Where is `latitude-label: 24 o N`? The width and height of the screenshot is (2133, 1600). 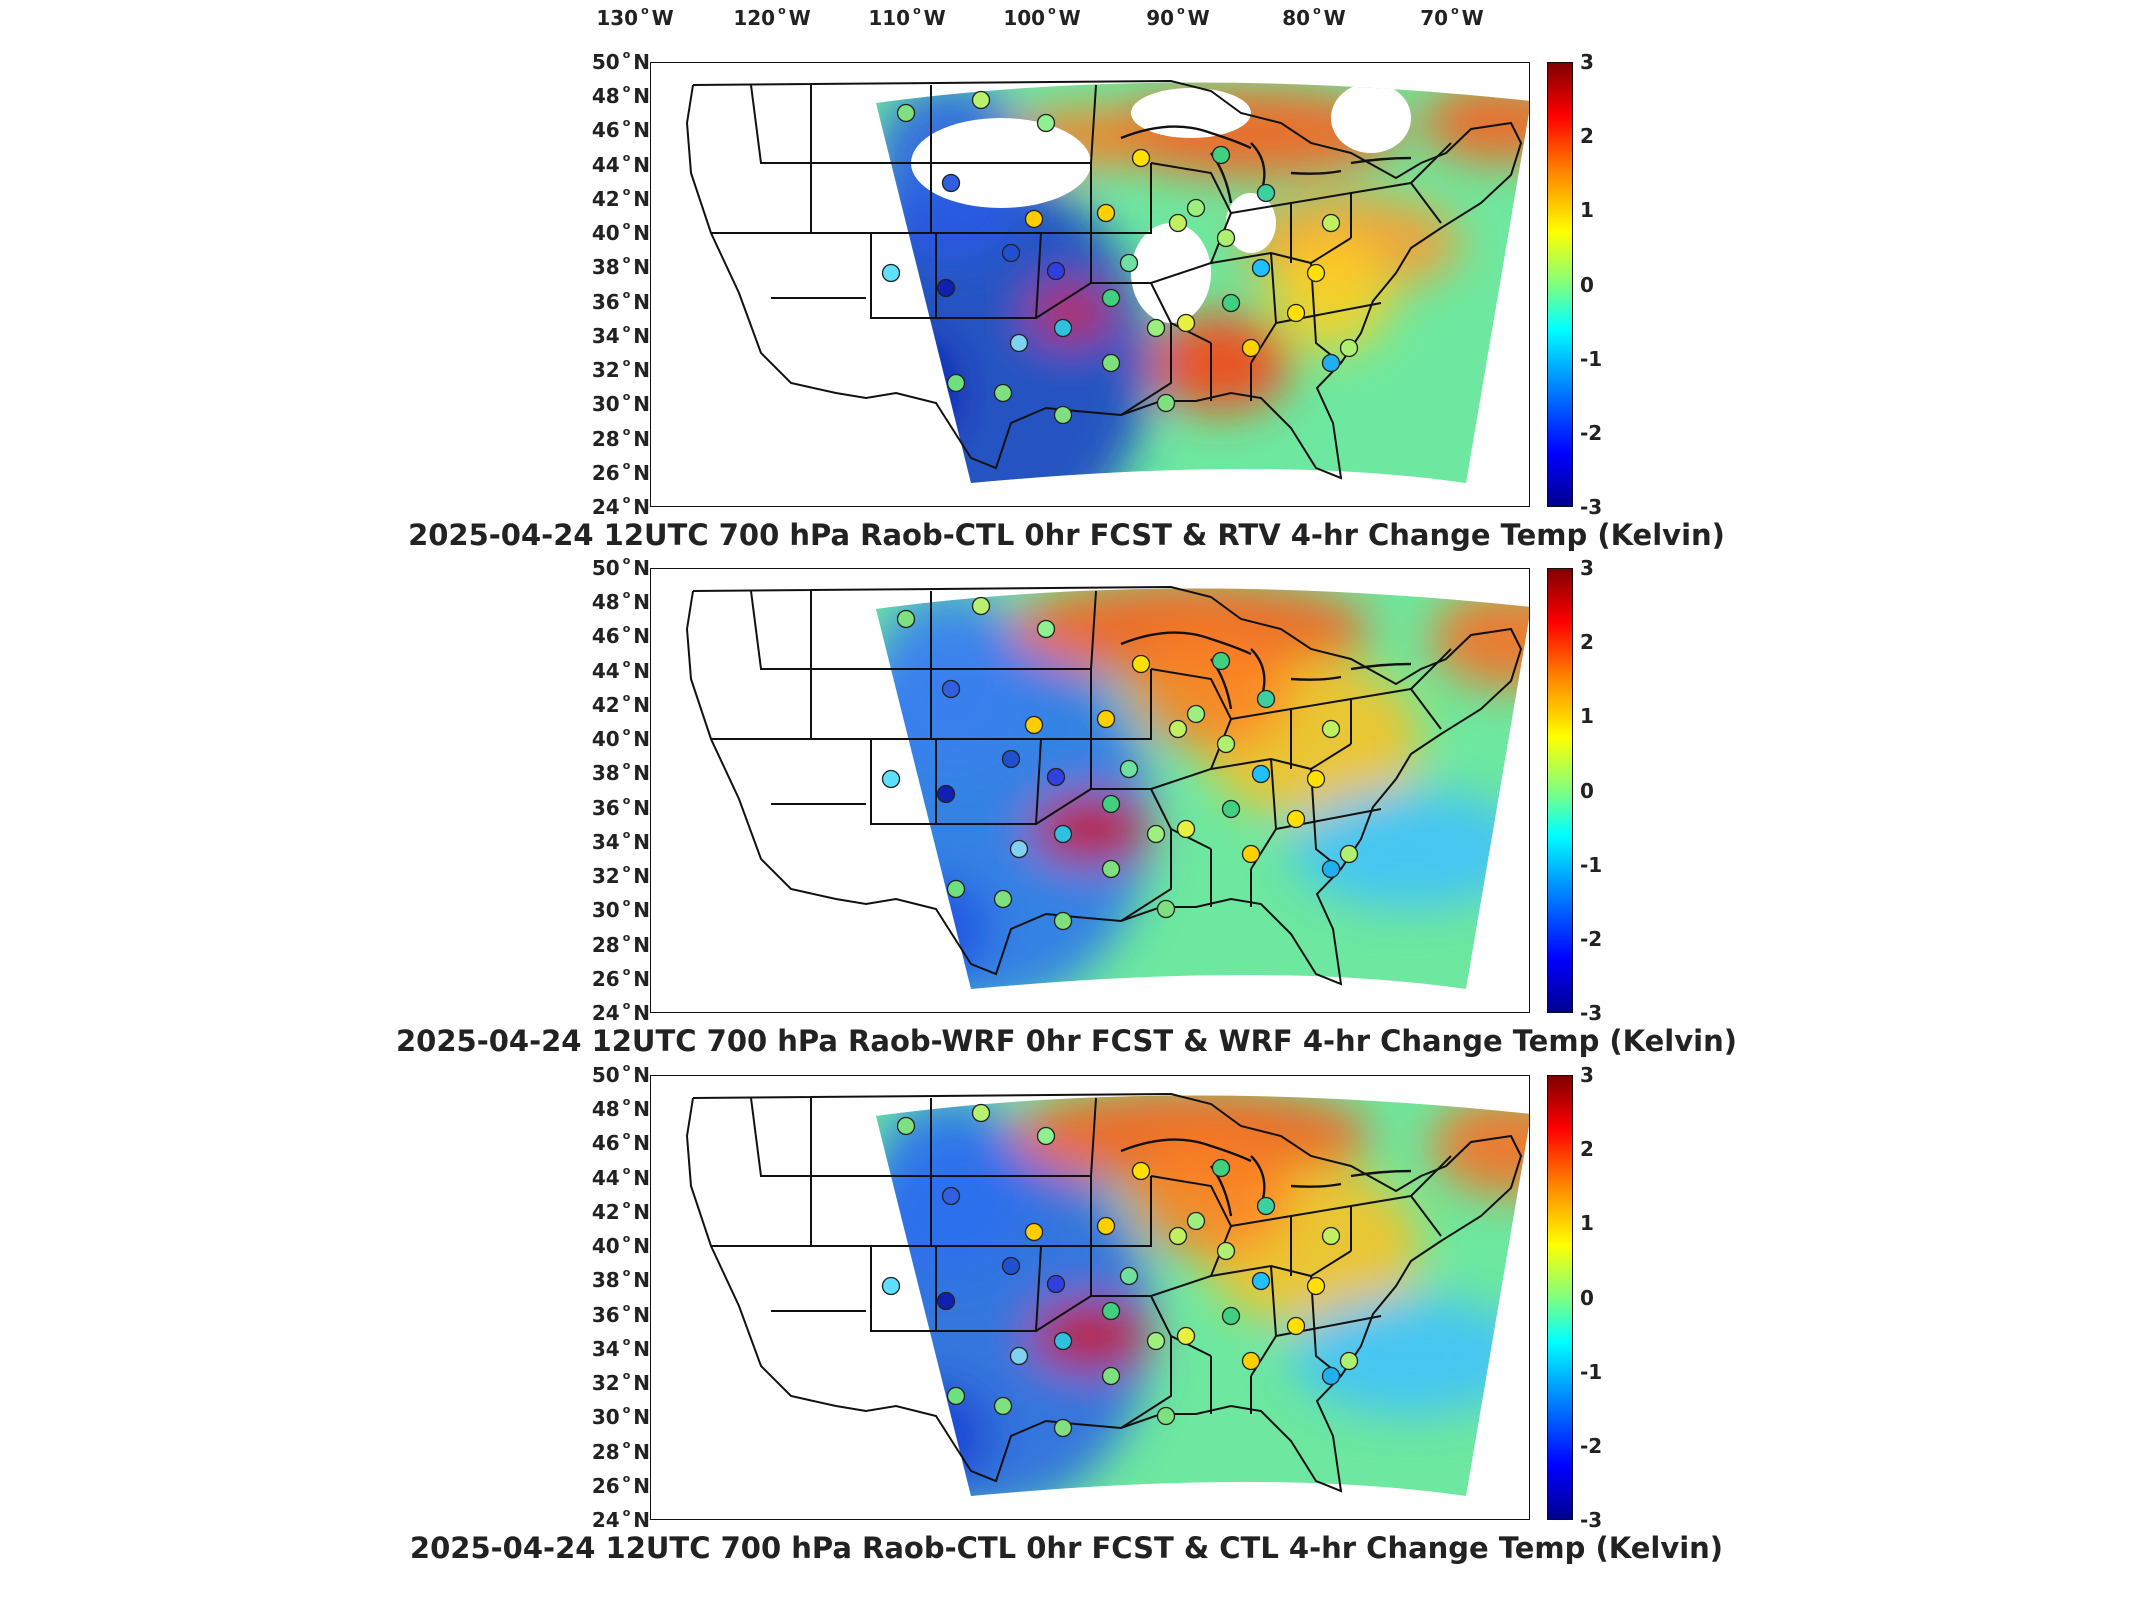
latitude-label: 24 o N is located at coordinates (620, 506).